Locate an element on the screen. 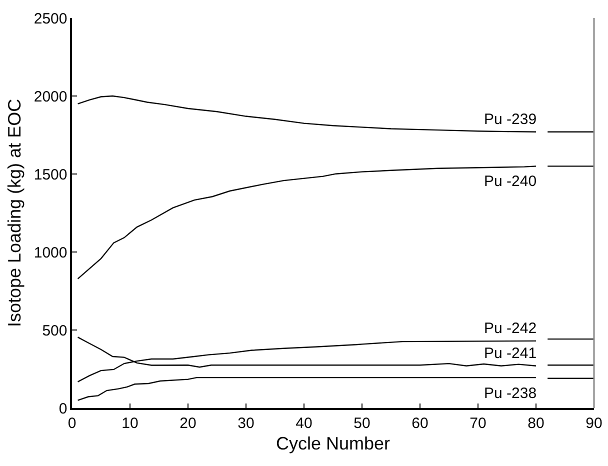 The width and height of the screenshot is (608, 466). x-tick-label: 90 is located at coordinates (594, 423).